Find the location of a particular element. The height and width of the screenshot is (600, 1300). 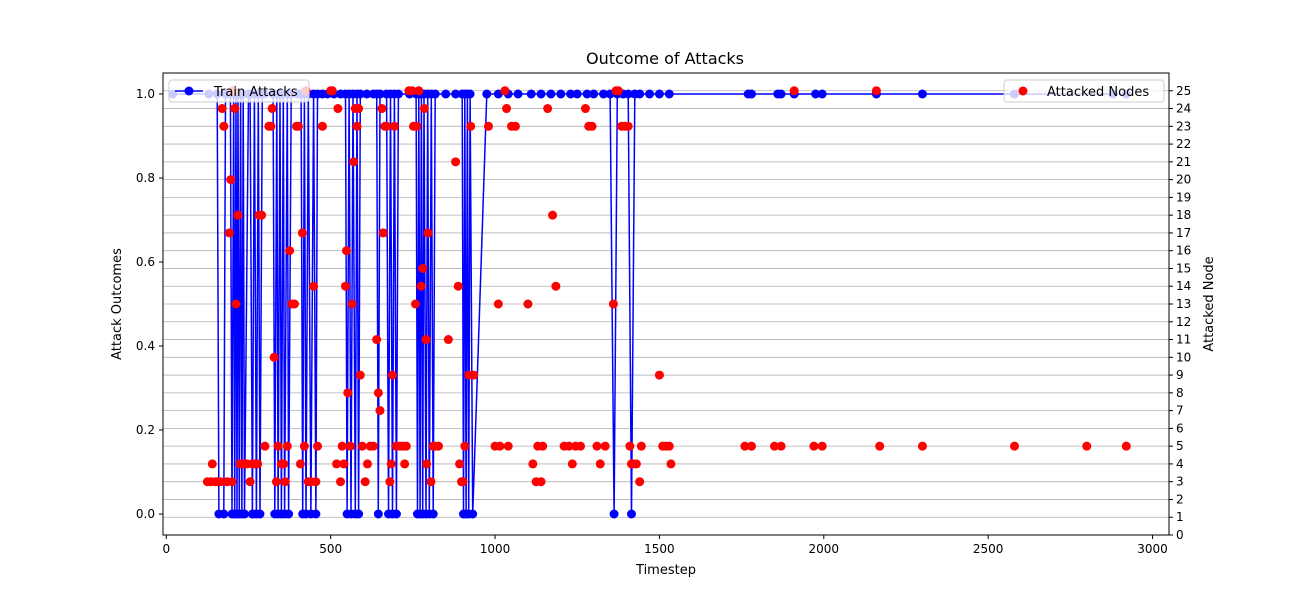

legend-label-left: Train Attacks is located at coordinates (255, 92).